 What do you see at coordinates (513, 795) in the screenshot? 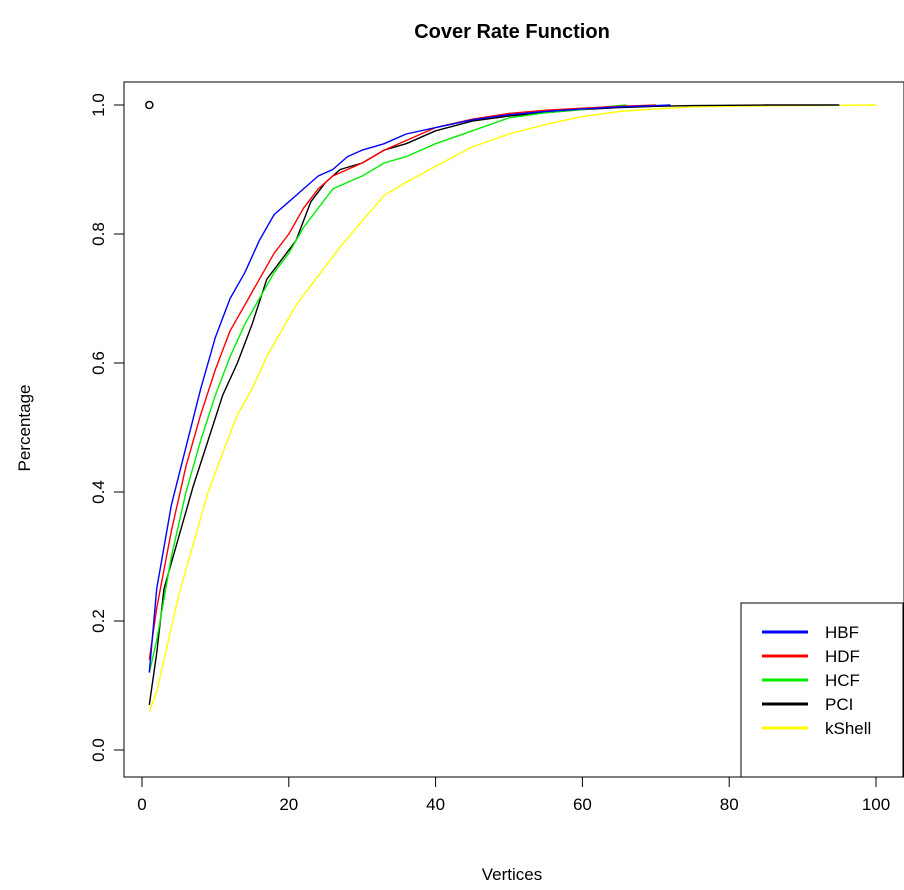
I see `x-axis: 0 20 40 60 80 100` at bounding box center [513, 795].